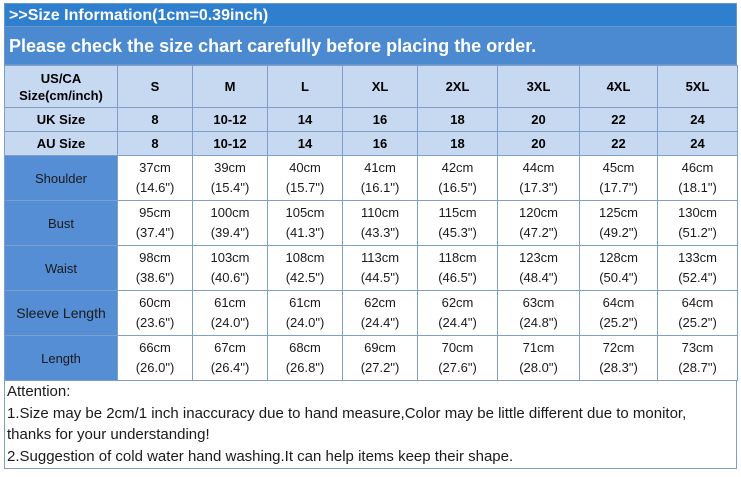 This screenshot has width=741, height=477. I want to click on measure-cell: 40cm (15.7"), so click(305, 178).